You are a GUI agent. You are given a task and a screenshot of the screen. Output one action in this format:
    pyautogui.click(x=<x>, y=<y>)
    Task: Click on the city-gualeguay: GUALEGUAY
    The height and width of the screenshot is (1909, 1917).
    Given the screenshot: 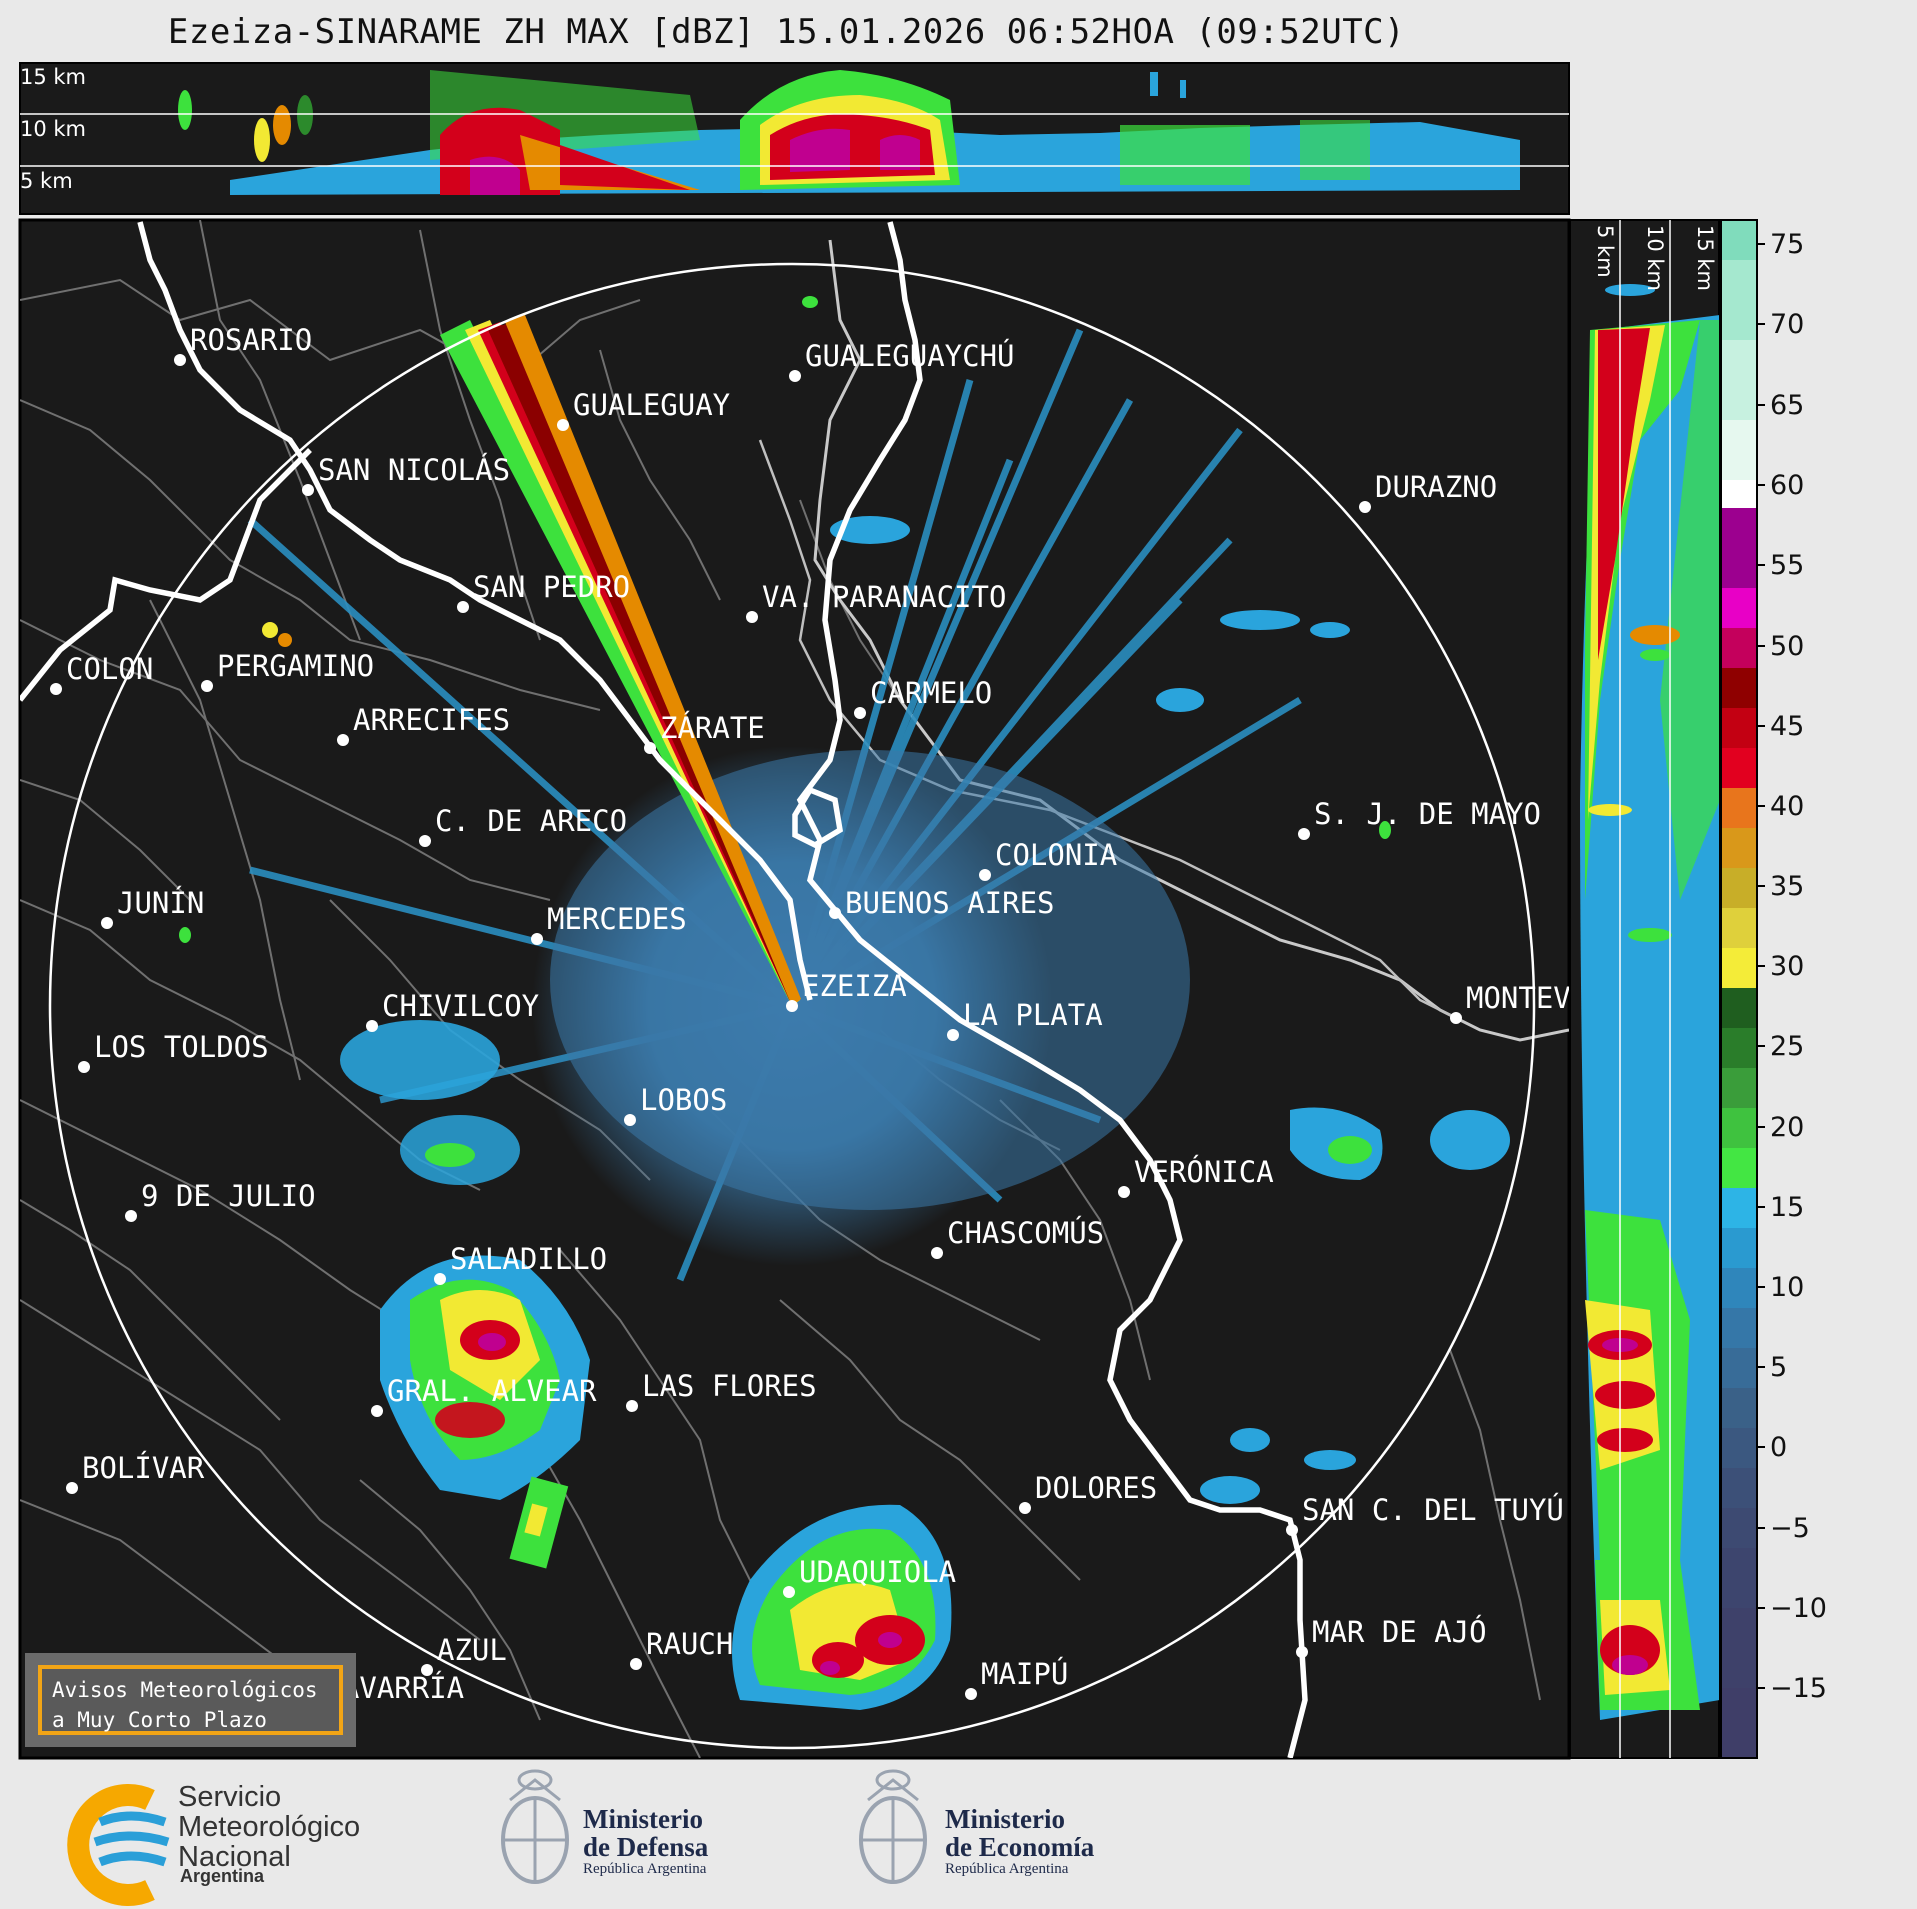 What is the action you would take?
    pyautogui.click(x=643, y=409)
    